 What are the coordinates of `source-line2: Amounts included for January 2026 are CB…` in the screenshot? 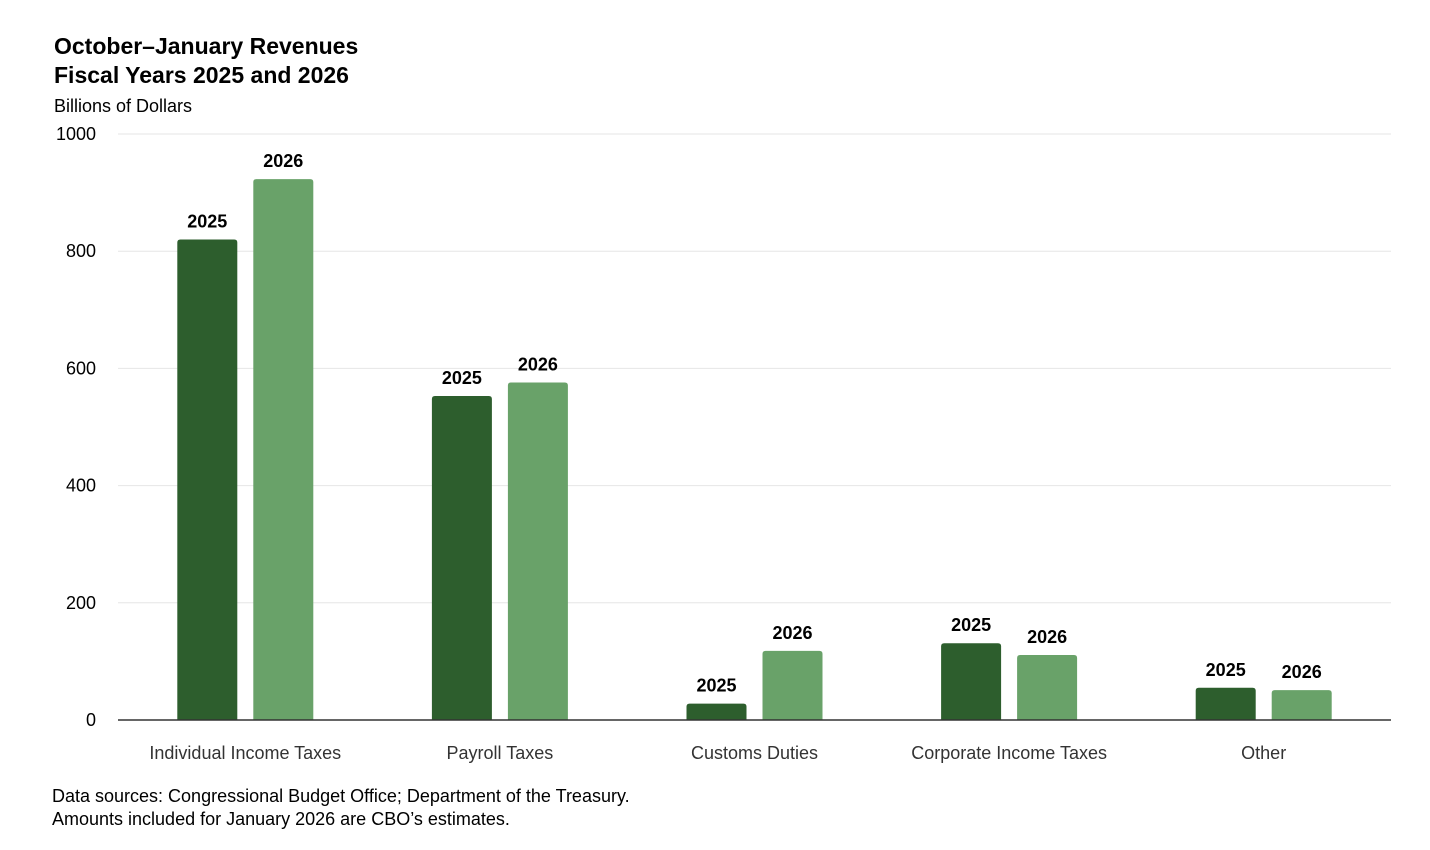 It's located at (281, 819).